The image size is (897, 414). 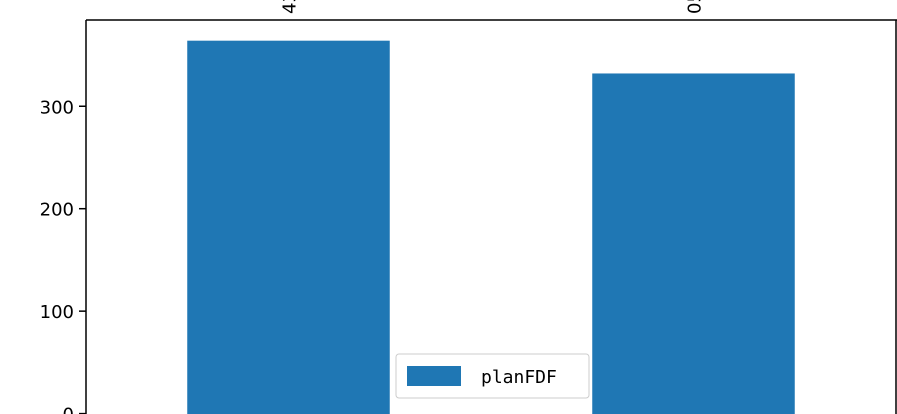 I want to click on x-tick-label-43: 43, so click(x=290, y=7).